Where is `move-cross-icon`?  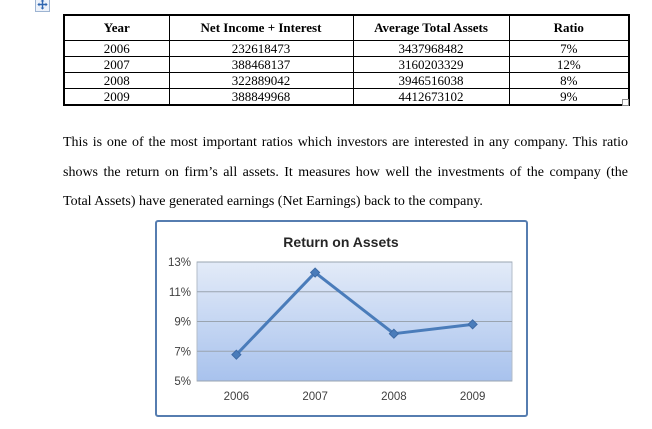 move-cross-icon is located at coordinates (42, 5).